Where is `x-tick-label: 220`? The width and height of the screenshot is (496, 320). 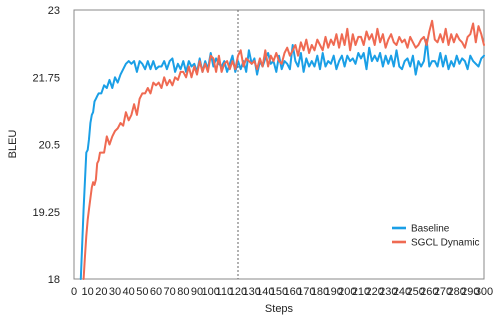 x-tick-label: 220 is located at coordinates (374, 292).